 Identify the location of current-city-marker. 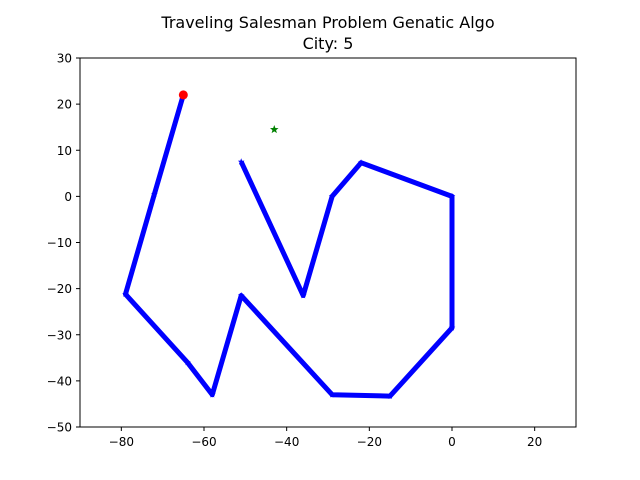
(274, 129).